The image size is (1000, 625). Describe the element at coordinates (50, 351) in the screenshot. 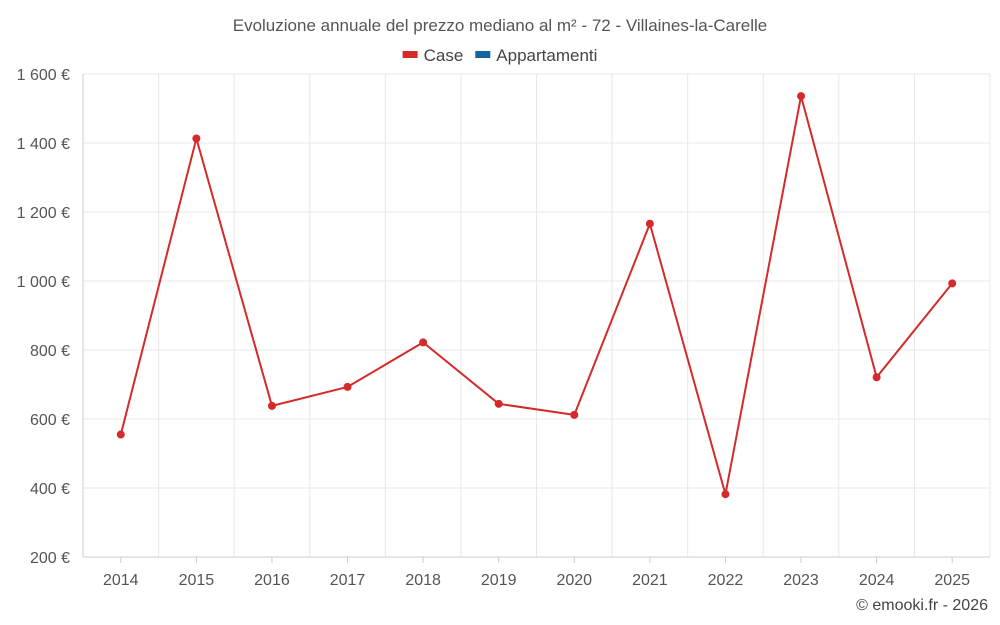

I see `y-tick-label: 800 €` at that location.